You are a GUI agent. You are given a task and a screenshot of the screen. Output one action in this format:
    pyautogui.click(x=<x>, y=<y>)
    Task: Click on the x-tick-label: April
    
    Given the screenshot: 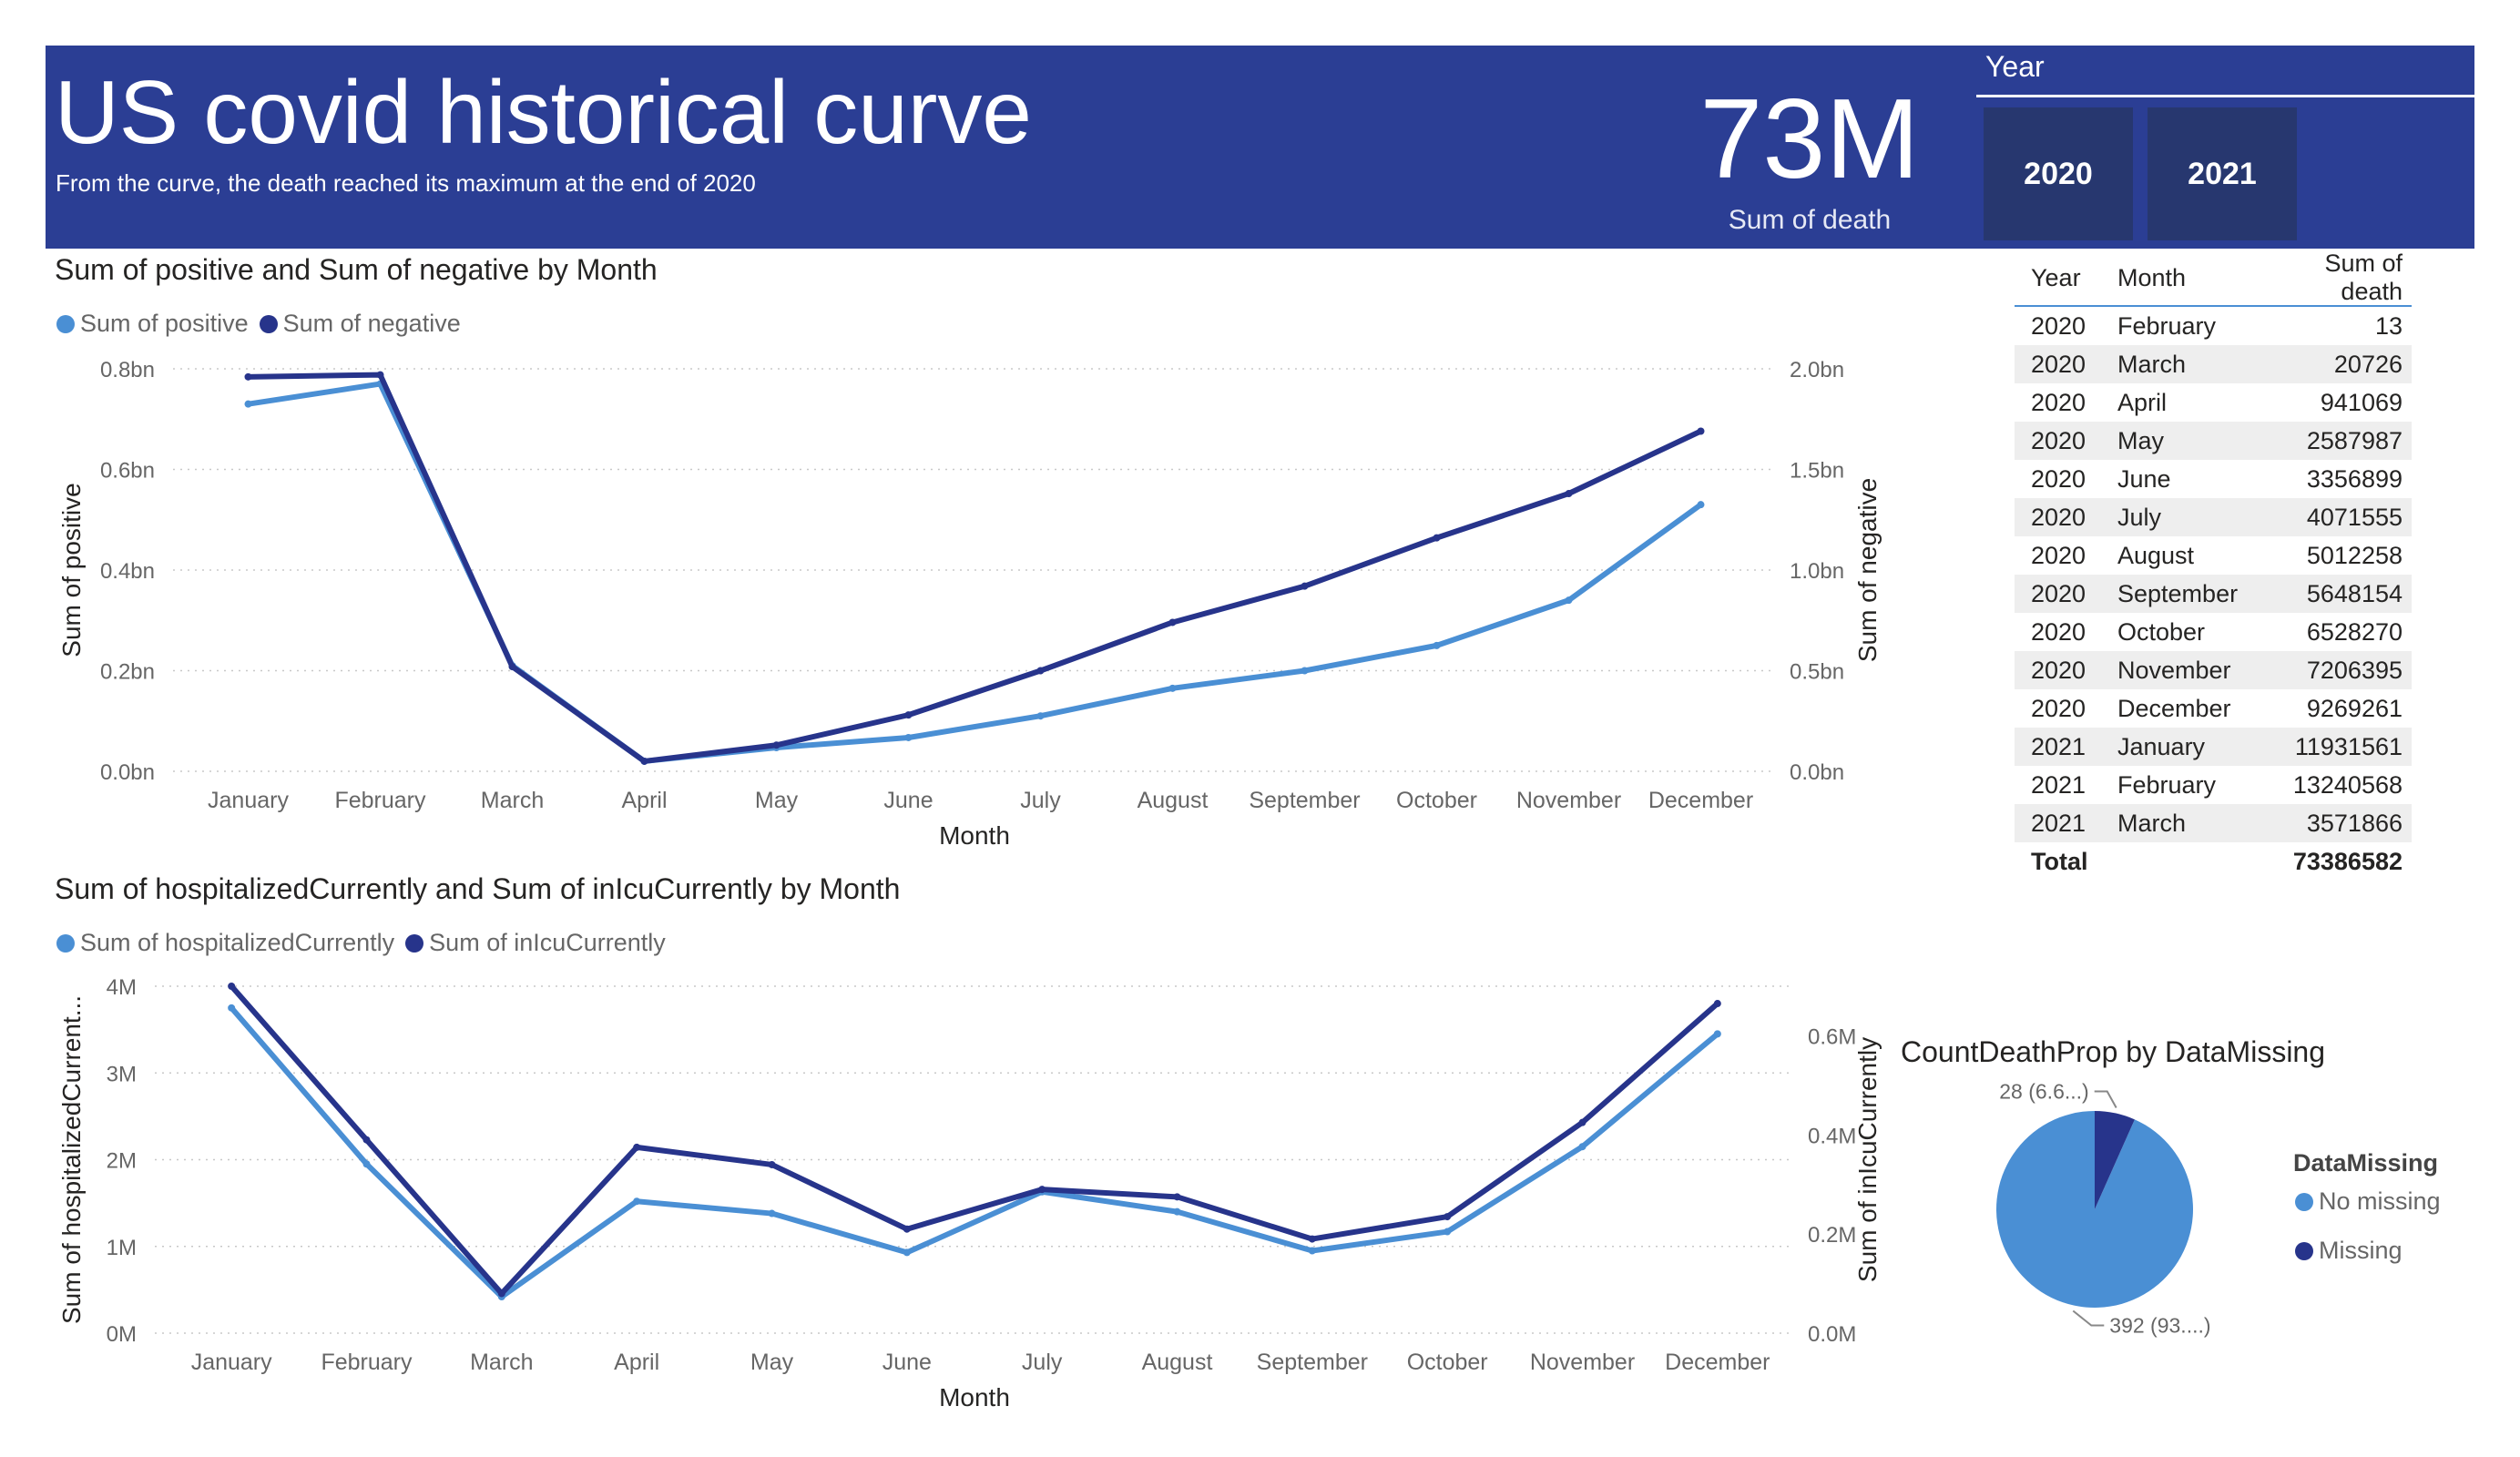 What is the action you would take?
    pyautogui.click(x=636, y=1362)
    